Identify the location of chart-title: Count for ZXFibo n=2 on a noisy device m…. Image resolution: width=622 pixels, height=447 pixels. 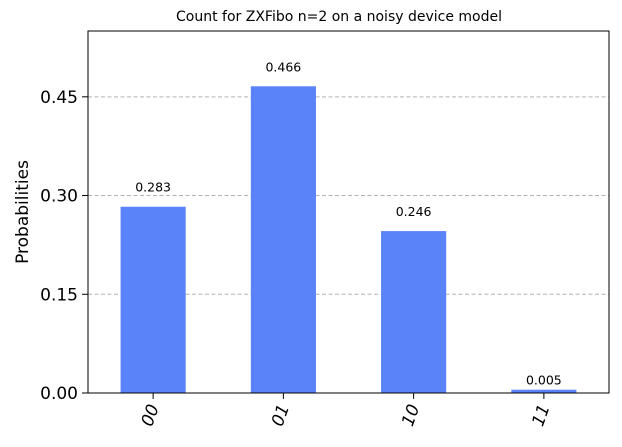
(339, 17).